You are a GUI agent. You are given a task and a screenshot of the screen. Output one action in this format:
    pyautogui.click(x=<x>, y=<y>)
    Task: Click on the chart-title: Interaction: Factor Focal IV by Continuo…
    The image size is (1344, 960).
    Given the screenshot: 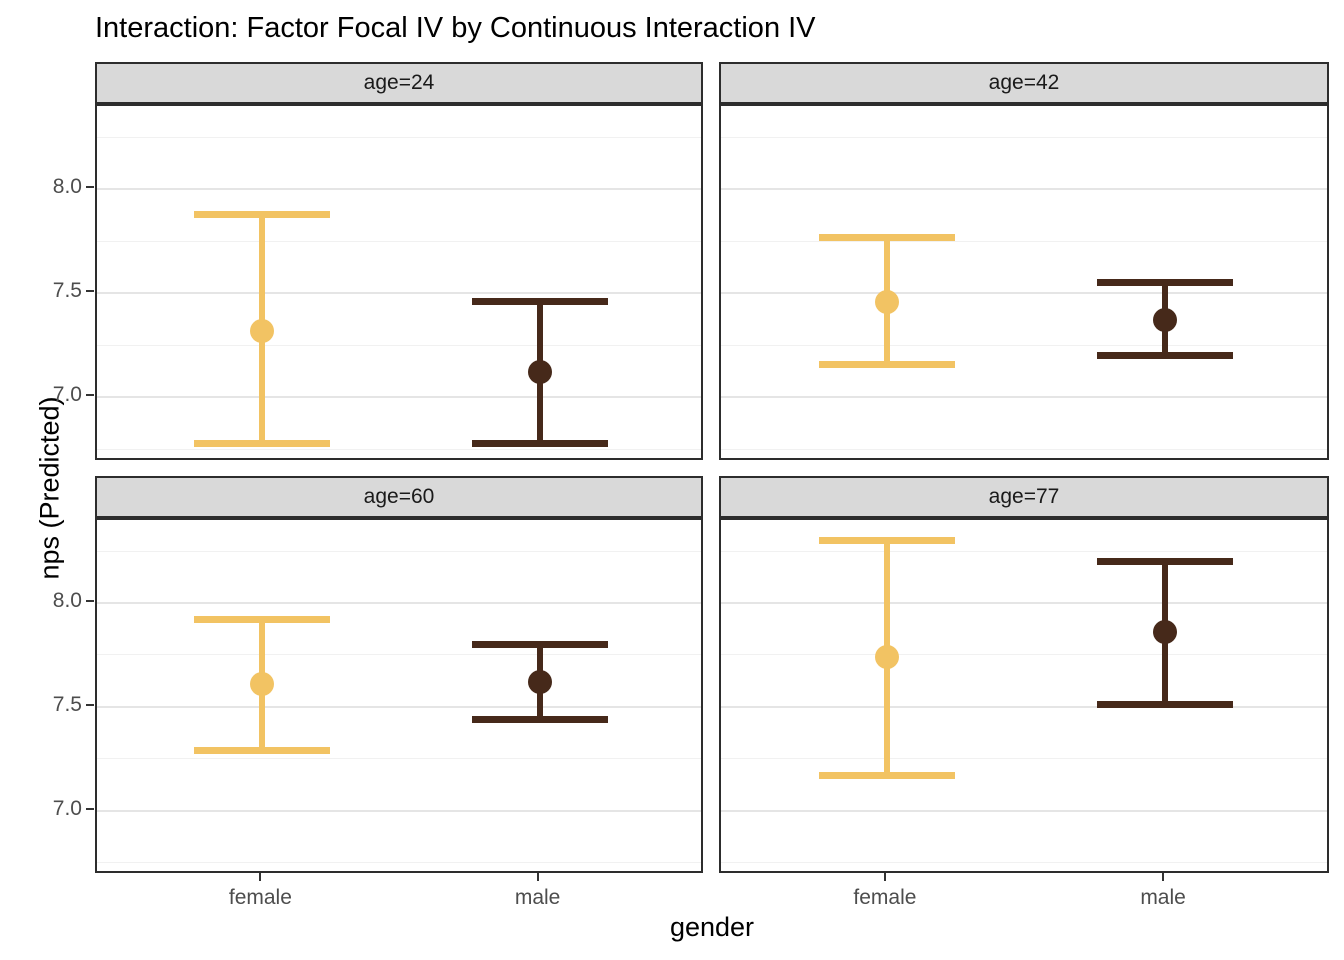 What is the action you would take?
    pyautogui.click(x=455, y=28)
    